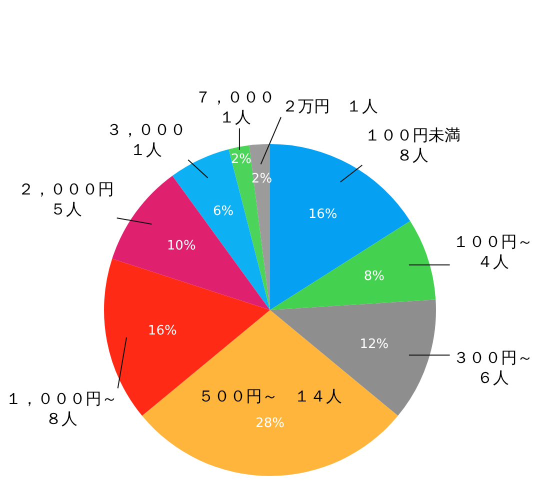 This screenshot has width=544, height=500. What do you see at coordinates (374, 344) in the screenshot?
I see `data-label: 12%` at bounding box center [374, 344].